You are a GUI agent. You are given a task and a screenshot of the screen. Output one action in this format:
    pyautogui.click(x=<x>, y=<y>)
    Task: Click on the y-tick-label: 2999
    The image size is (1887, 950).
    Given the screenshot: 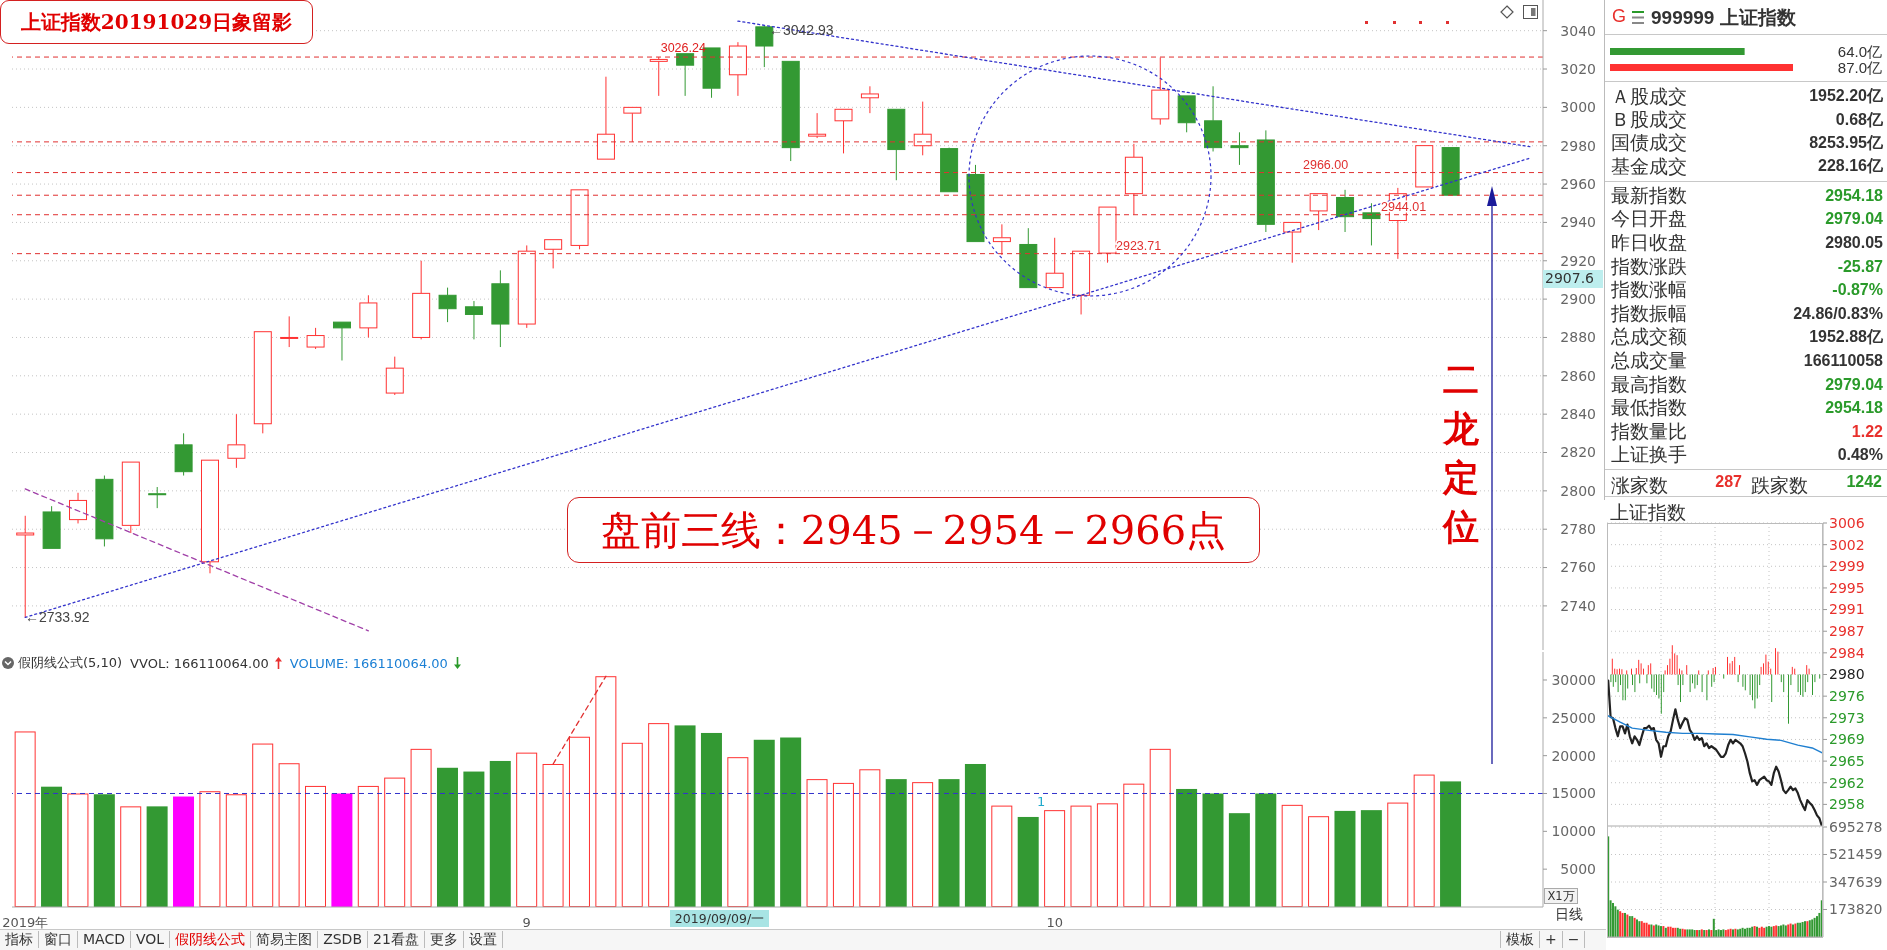 What is the action you would take?
    pyautogui.click(x=1847, y=566)
    